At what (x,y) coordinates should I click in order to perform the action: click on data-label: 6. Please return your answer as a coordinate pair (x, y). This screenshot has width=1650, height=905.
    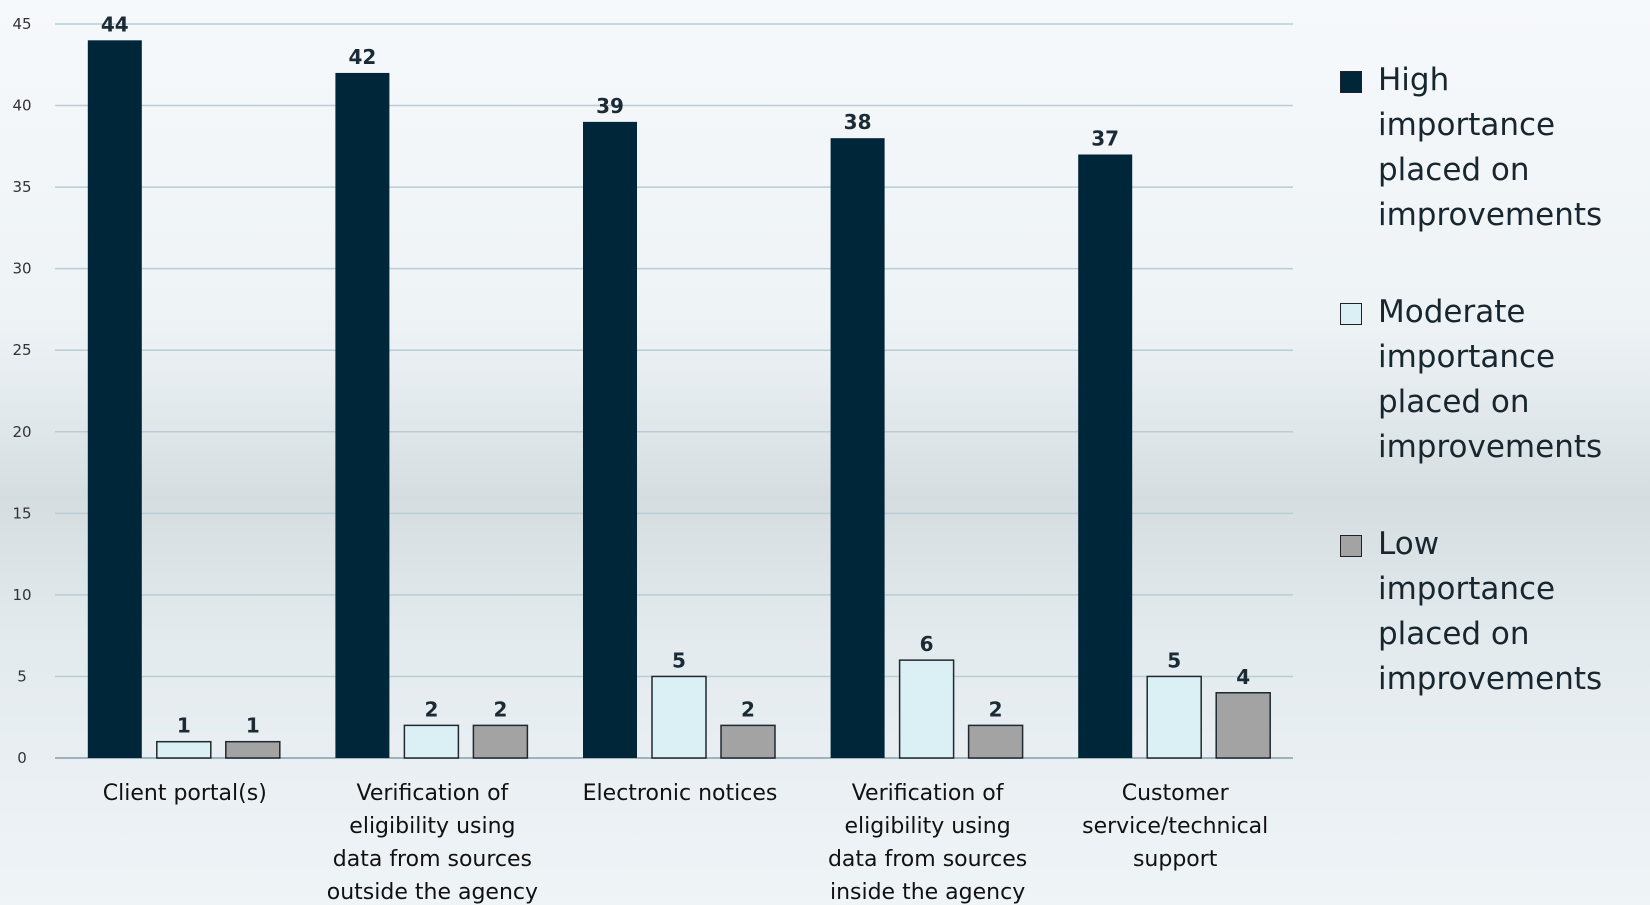
    Looking at the image, I should click on (927, 644).